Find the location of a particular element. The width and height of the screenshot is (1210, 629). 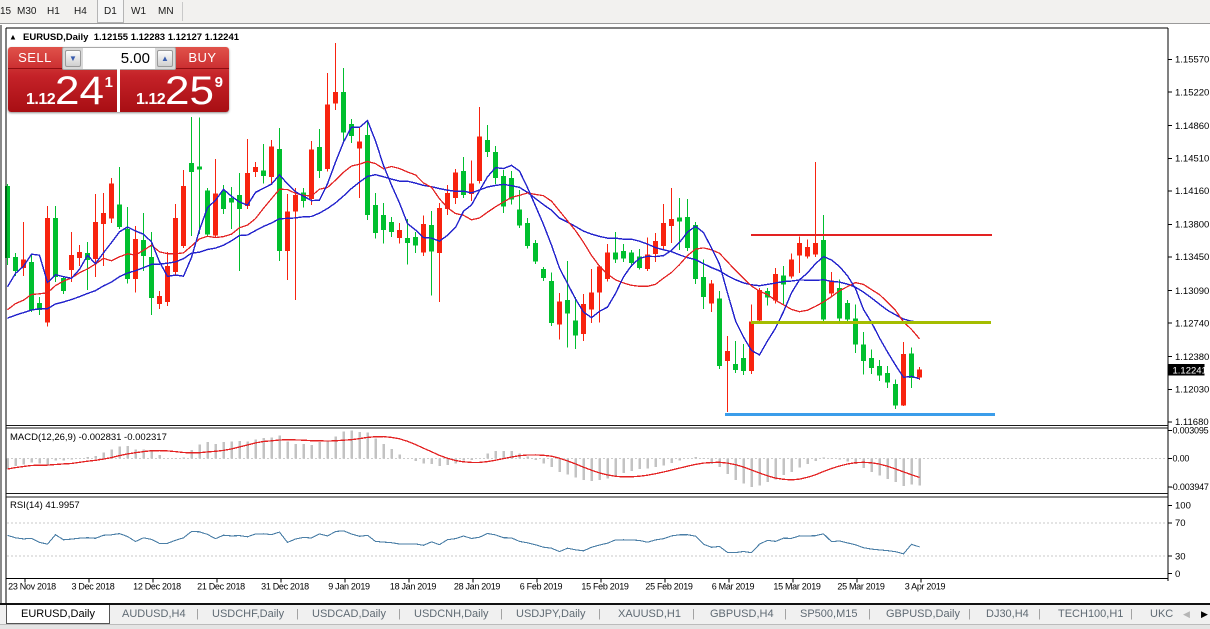

svg-text: 1.14160 is located at coordinates (1192, 191).